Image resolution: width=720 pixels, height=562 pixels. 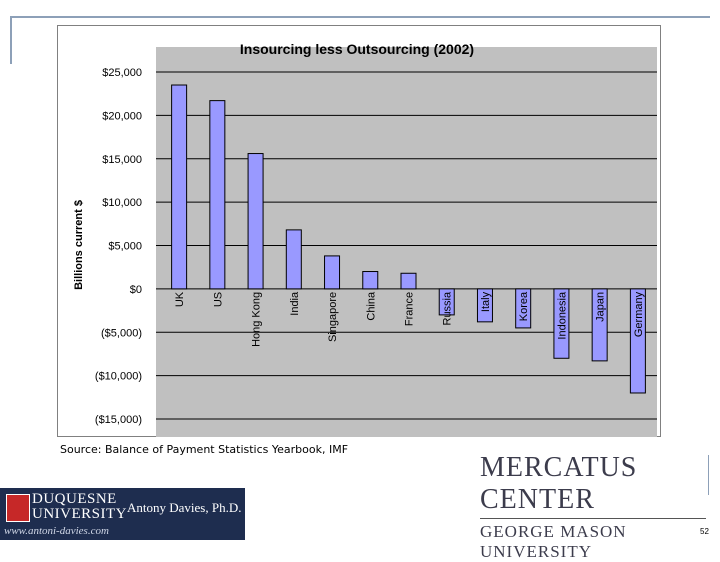 I want to click on duquesne-line2: UNIVERSITY, so click(x=79, y=514).